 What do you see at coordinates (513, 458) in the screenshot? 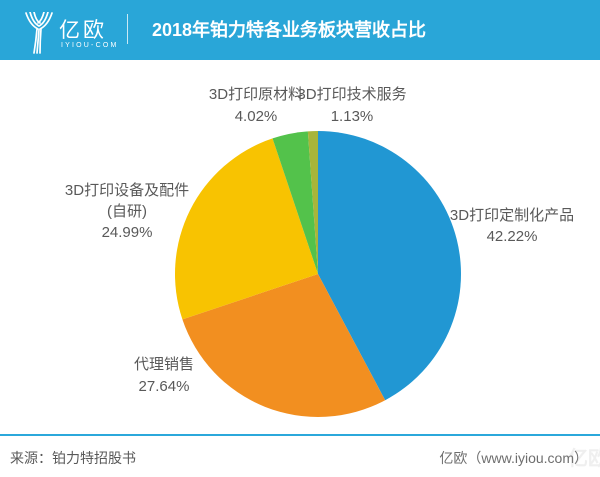
I see `credit-text: 亿欧（www.iyiou.com）` at bounding box center [513, 458].